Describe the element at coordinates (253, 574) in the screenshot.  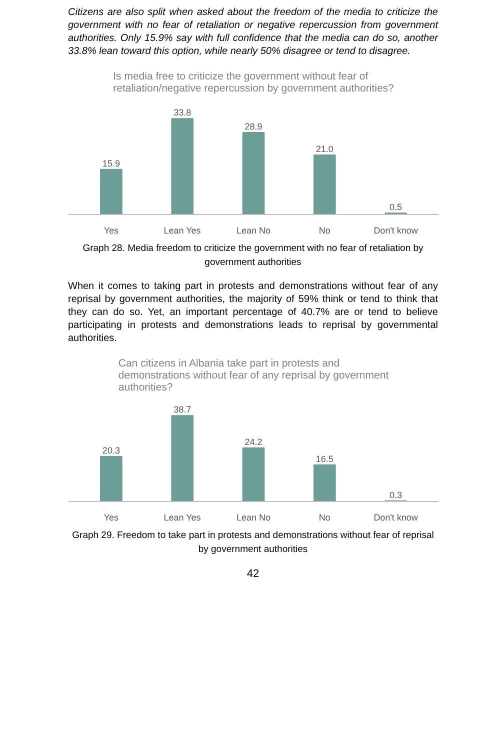
I see `text: 42` at that location.